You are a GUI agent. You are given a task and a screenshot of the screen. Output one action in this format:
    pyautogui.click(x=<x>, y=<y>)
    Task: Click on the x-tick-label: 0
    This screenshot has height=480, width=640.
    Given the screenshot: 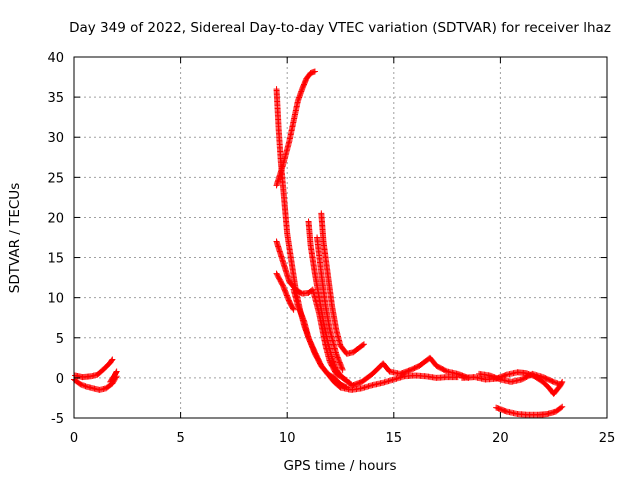 What is the action you would take?
    pyautogui.click(x=74, y=438)
    